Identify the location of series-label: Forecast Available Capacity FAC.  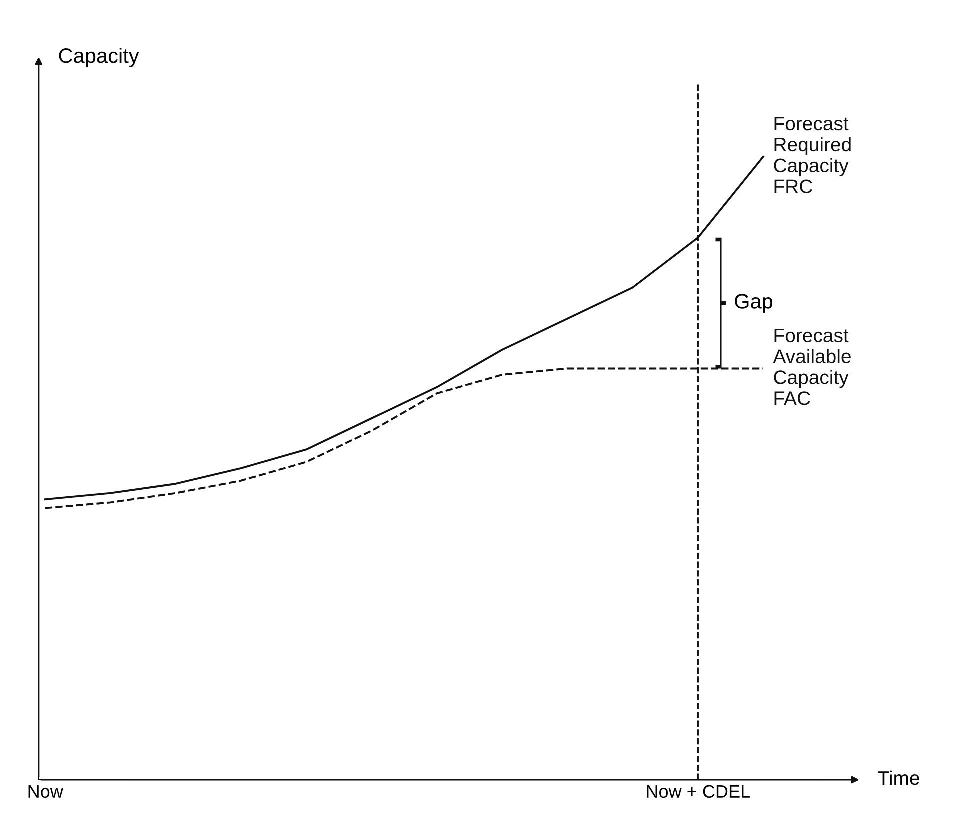
(812, 367).